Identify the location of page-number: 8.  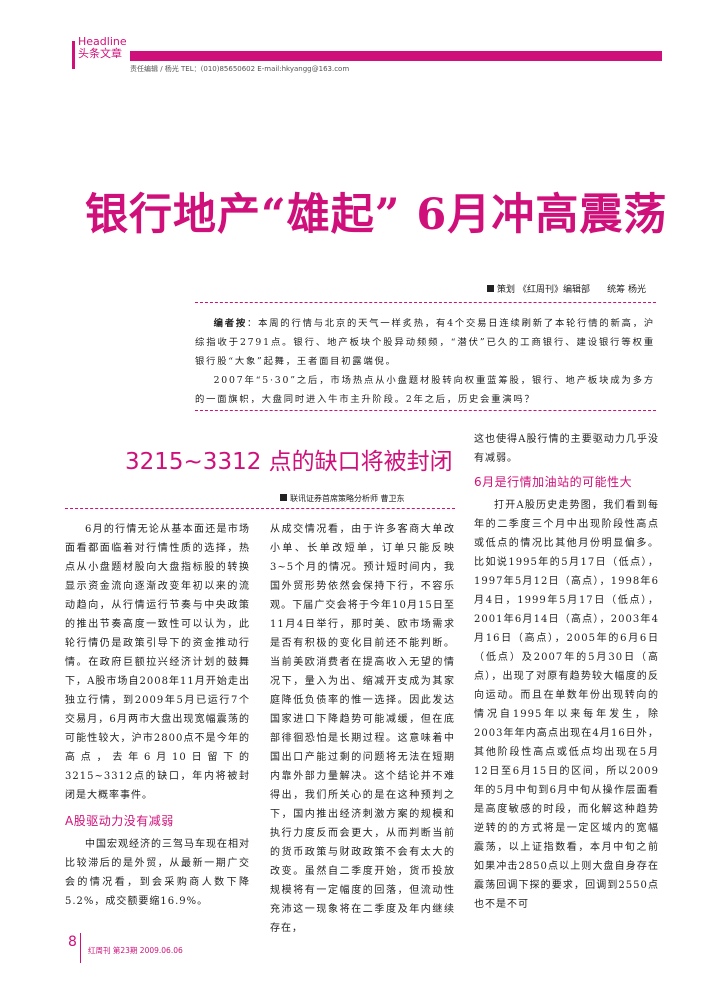
(72, 942).